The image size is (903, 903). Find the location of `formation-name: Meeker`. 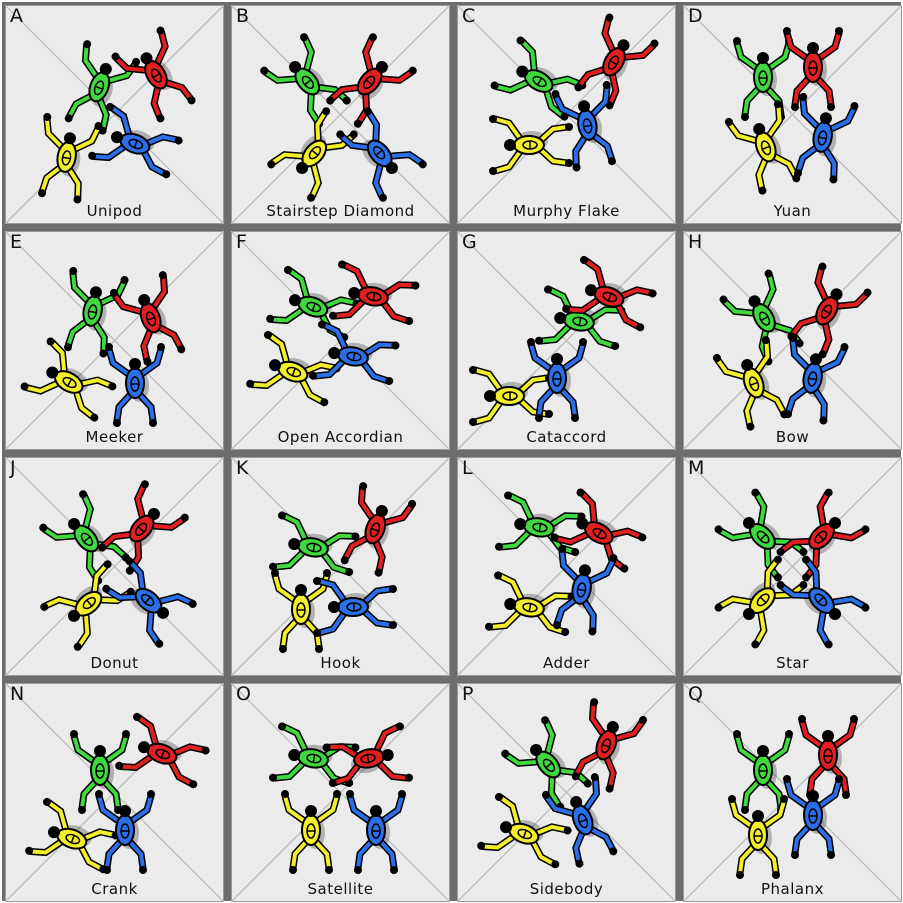

formation-name: Meeker is located at coordinates (114, 437).